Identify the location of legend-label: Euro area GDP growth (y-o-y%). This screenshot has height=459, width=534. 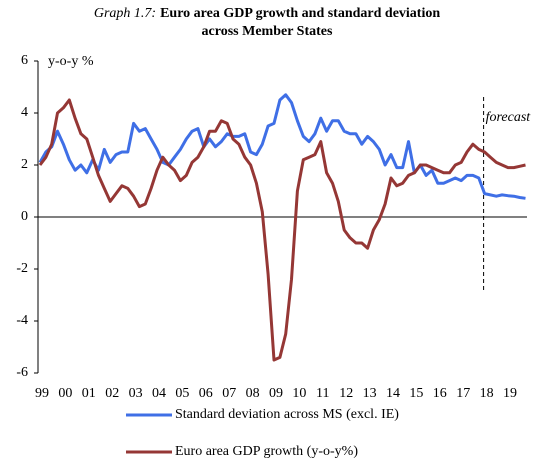
(266, 451).